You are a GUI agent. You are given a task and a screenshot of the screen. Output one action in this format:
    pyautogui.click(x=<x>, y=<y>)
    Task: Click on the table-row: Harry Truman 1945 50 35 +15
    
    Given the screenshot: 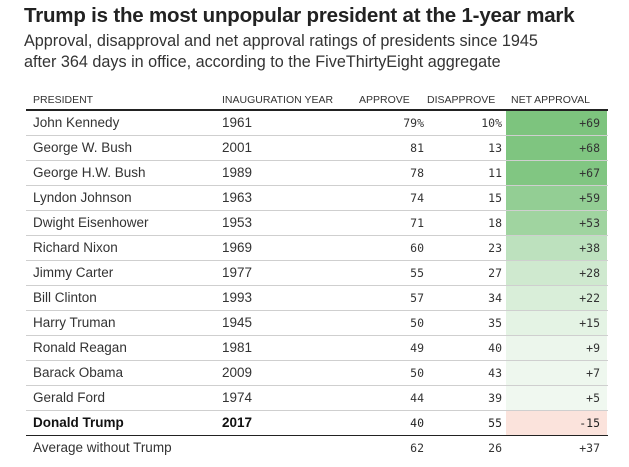 What is the action you would take?
    pyautogui.click(x=317, y=323)
    